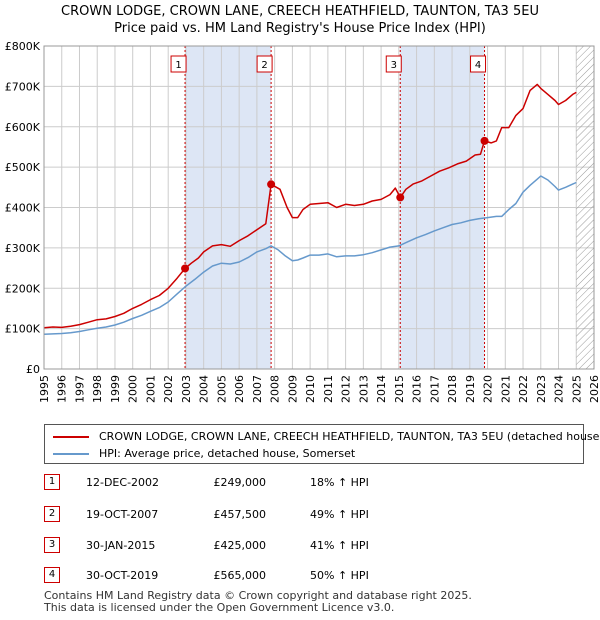 This screenshot has width=600, height=620. Describe the element at coordinates (115, 389) in the screenshot. I see `x-tick-label: 1999` at that location.